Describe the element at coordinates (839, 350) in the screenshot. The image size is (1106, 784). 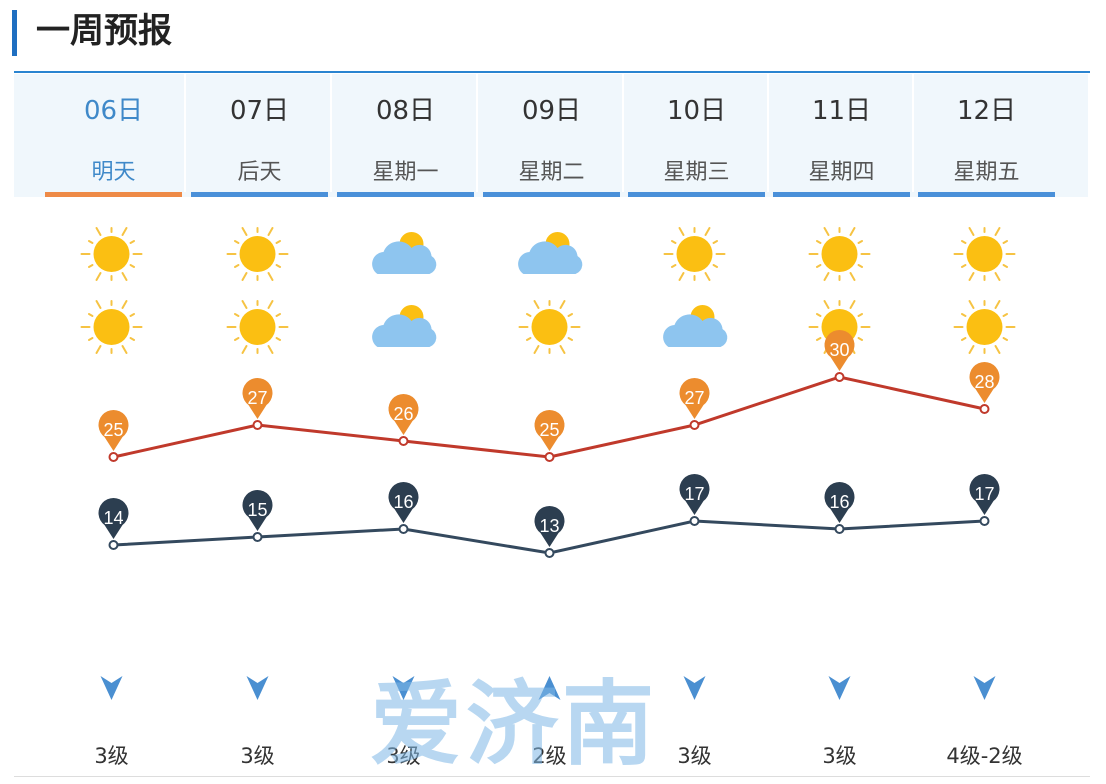
I see `high-temp-label: 30` at that location.